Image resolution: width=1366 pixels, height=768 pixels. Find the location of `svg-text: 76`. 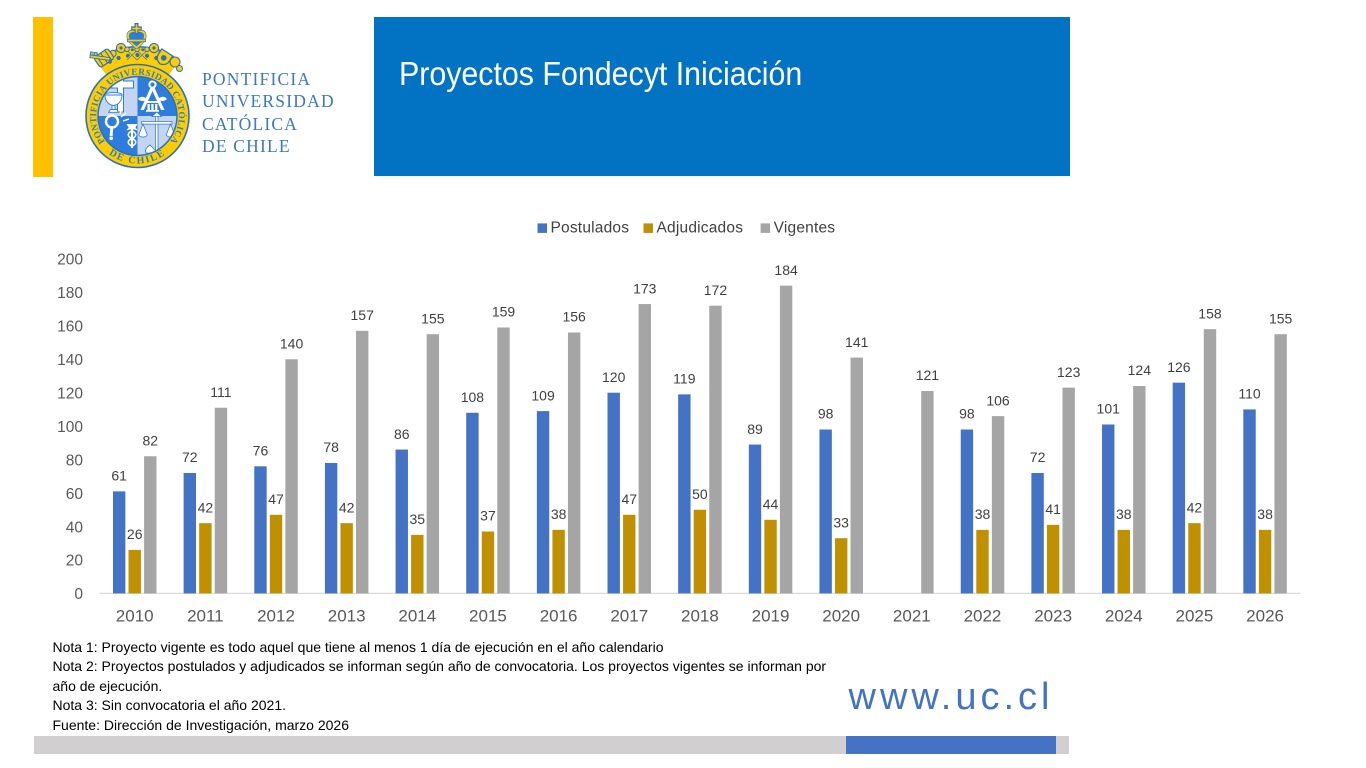

svg-text: 76 is located at coordinates (261, 450).